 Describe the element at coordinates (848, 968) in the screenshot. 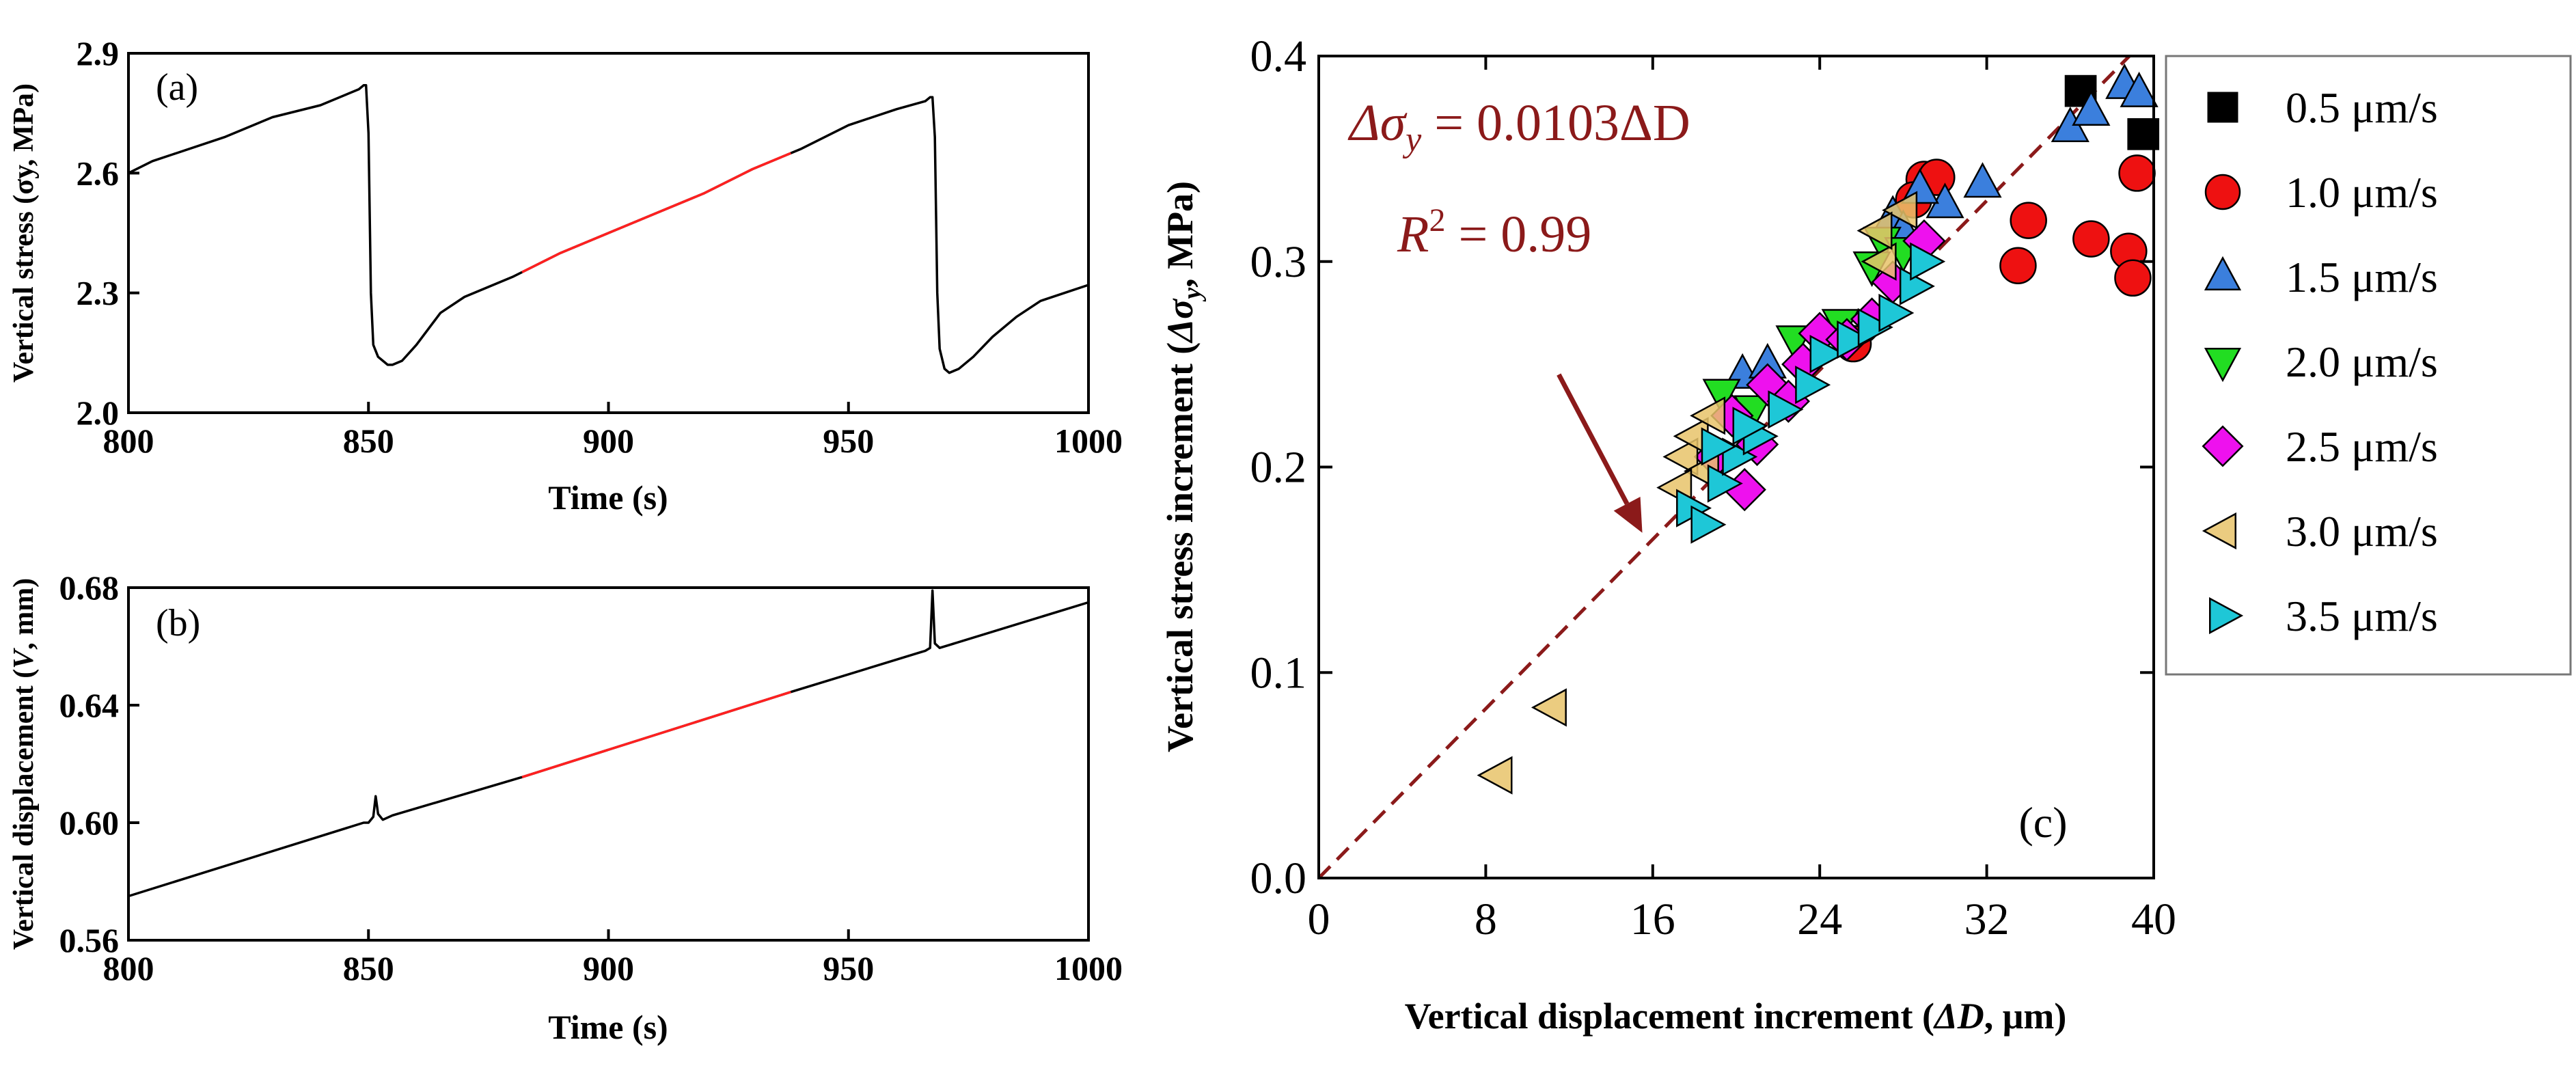

I see `b-x-tick-label: 950` at that location.